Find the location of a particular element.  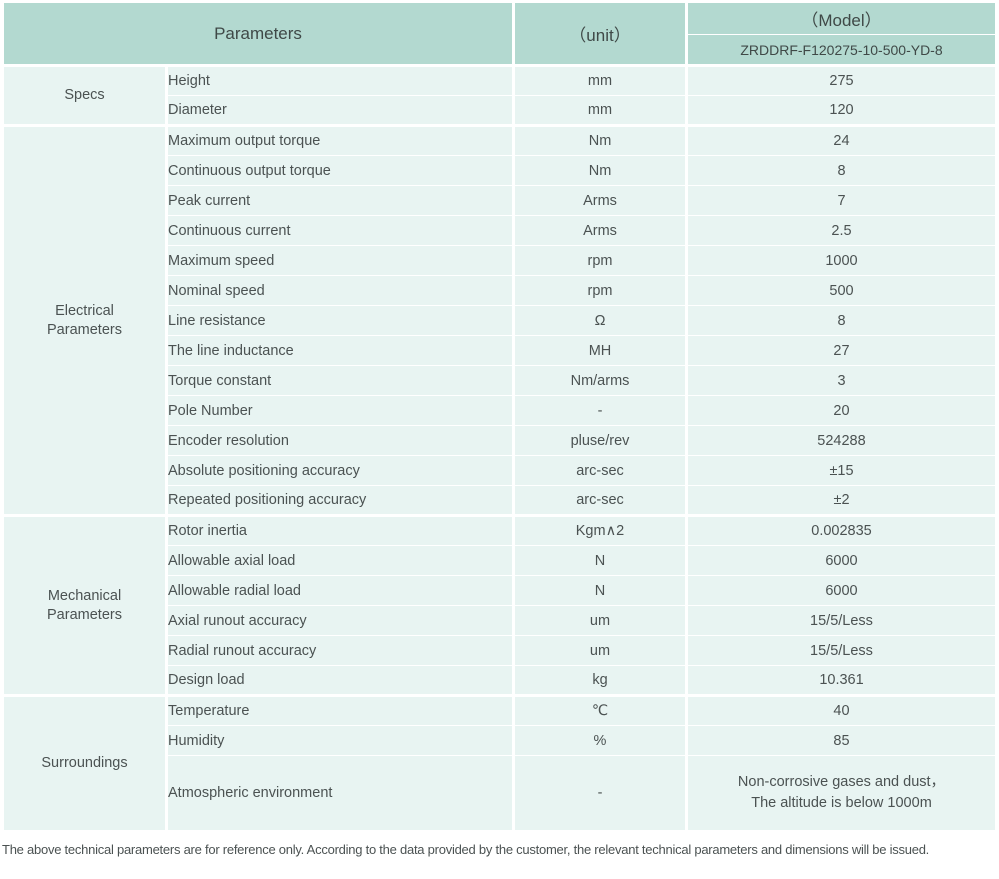

table-row: Specs Height mm 275 is located at coordinates (499, 95).